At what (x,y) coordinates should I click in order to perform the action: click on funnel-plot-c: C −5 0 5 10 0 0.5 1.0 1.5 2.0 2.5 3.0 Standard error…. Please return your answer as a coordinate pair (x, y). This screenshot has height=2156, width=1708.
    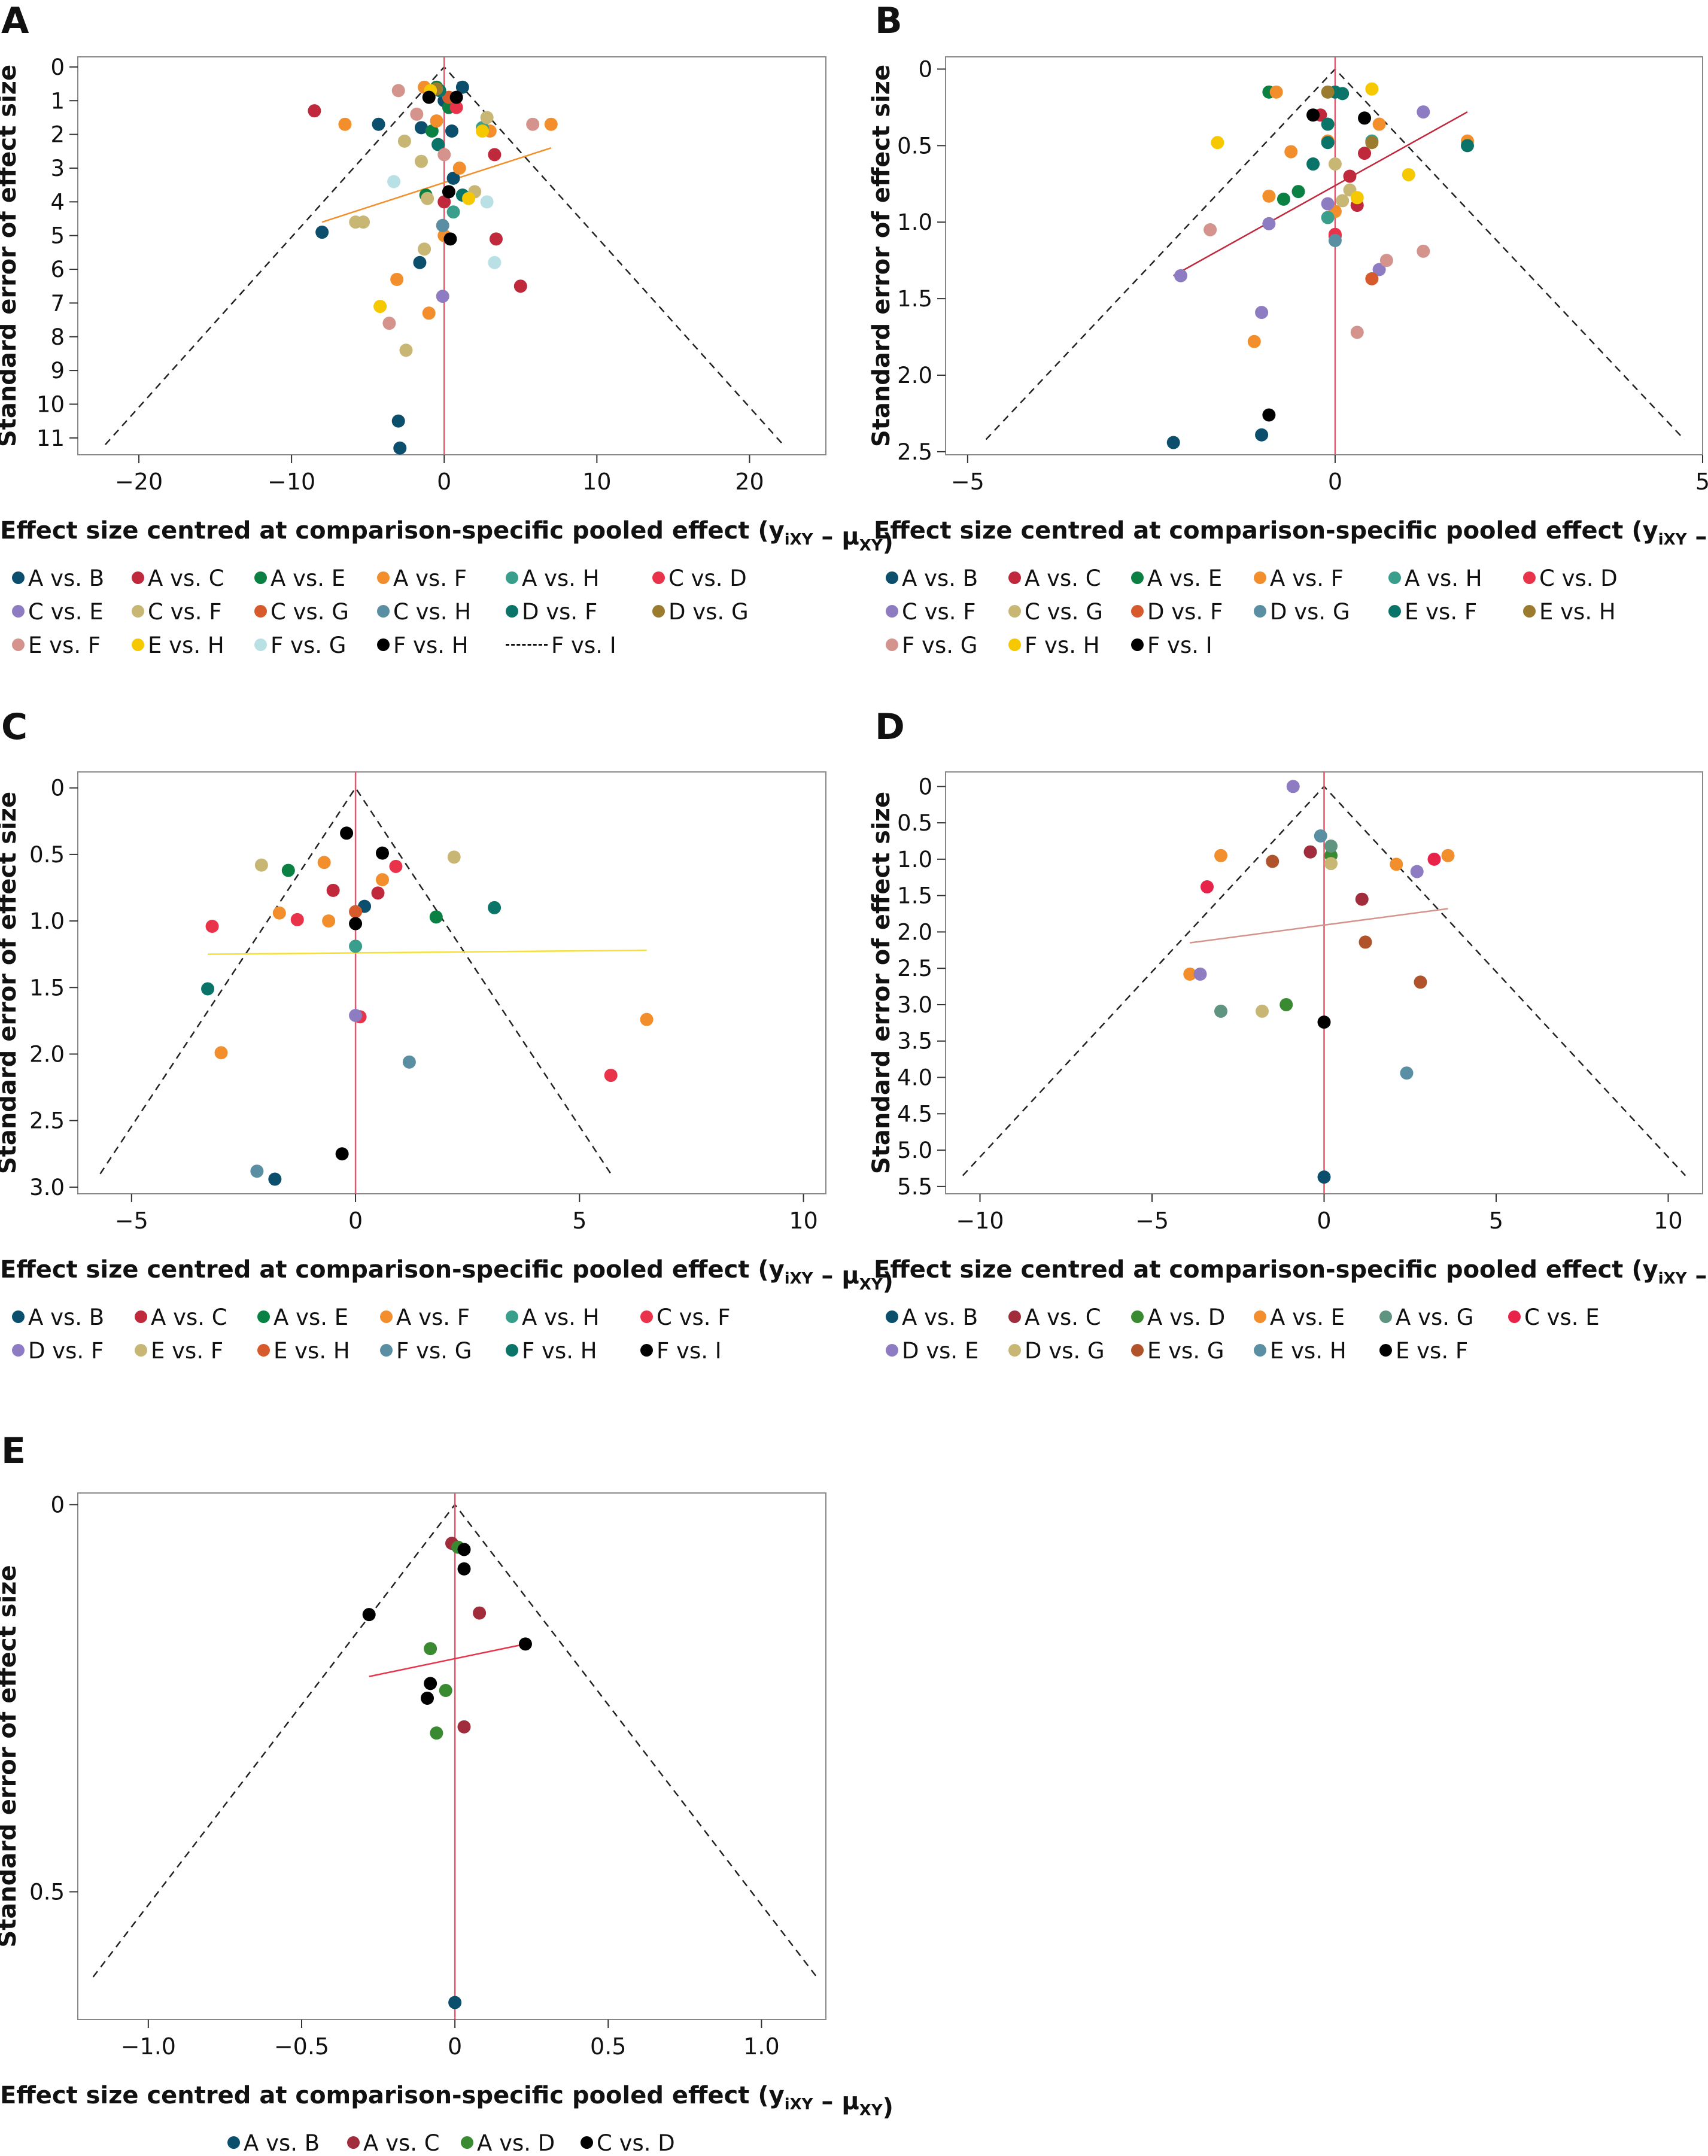
    Looking at the image, I should click on (446, 1001).